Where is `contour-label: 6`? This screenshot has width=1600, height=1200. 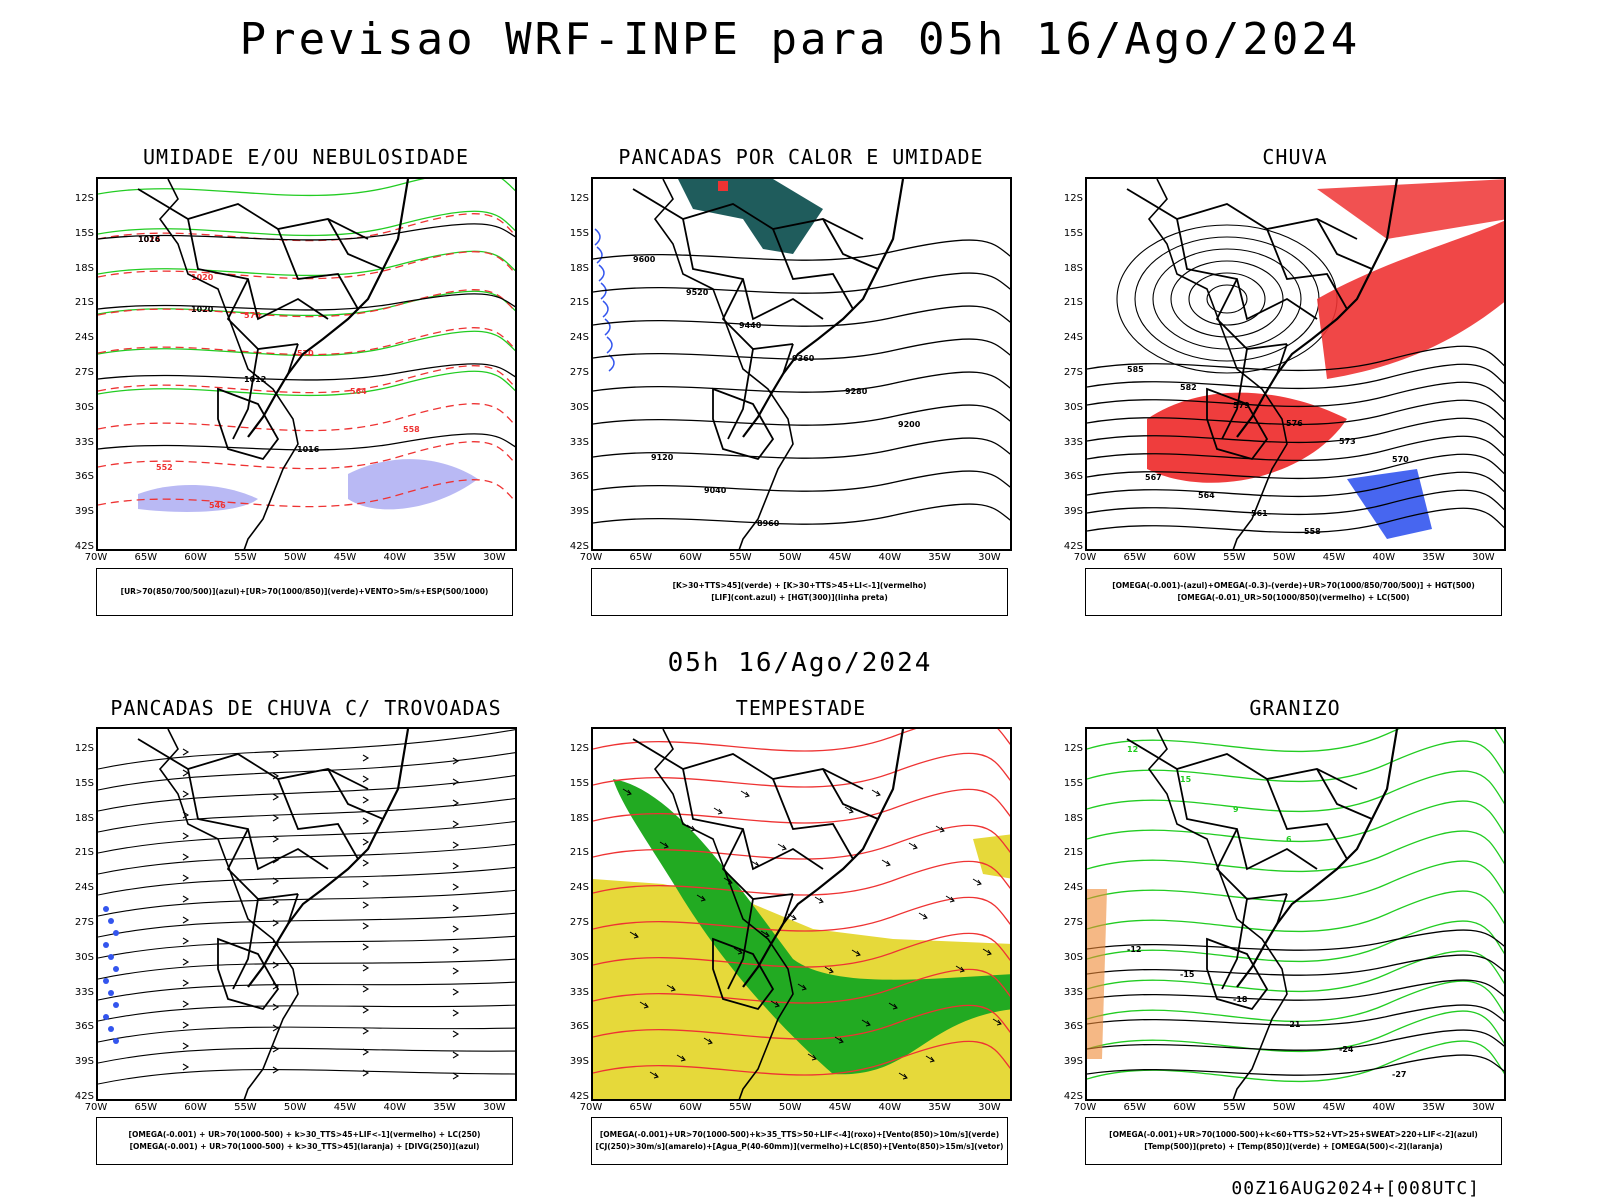
contour-label: 6 is located at coordinates (1289, 839).